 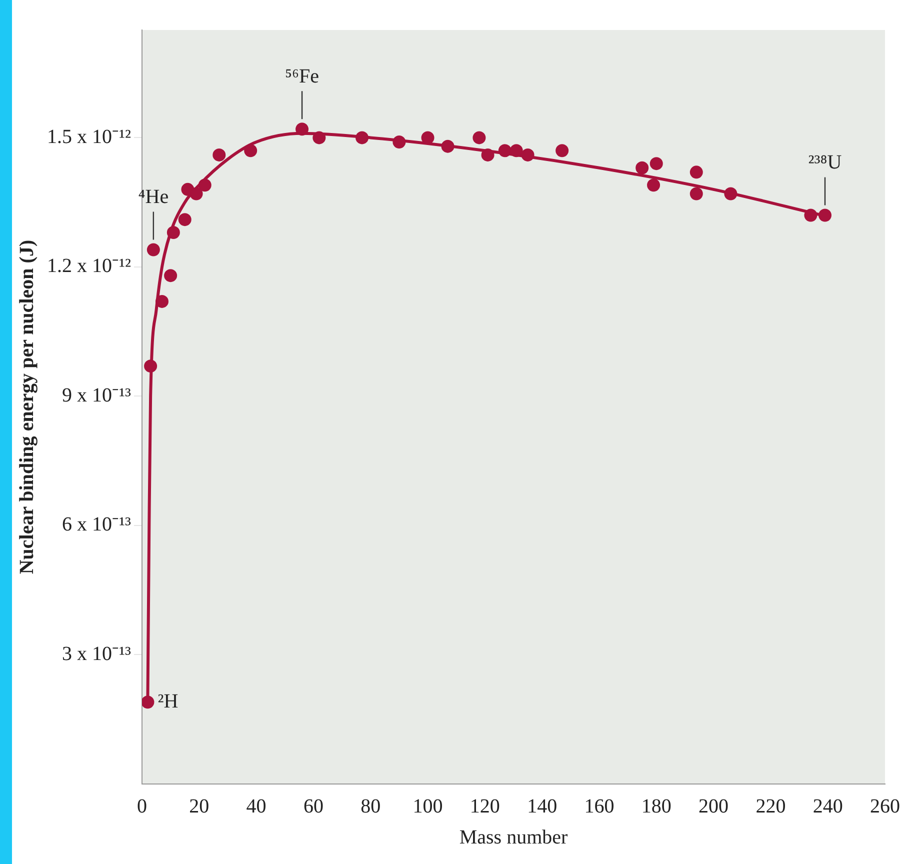 What do you see at coordinates (141, 806) in the screenshot?
I see `x-tick-label: 0` at bounding box center [141, 806].